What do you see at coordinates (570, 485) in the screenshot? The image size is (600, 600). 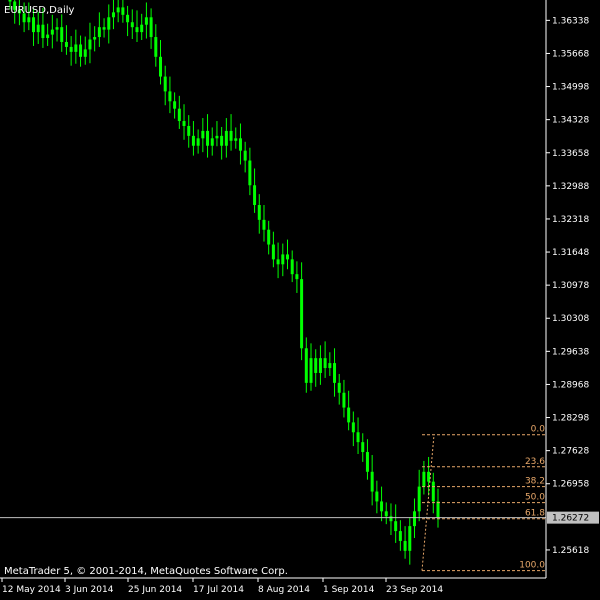 I see `price-tick-label: 1.26958` at bounding box center [570, 485].